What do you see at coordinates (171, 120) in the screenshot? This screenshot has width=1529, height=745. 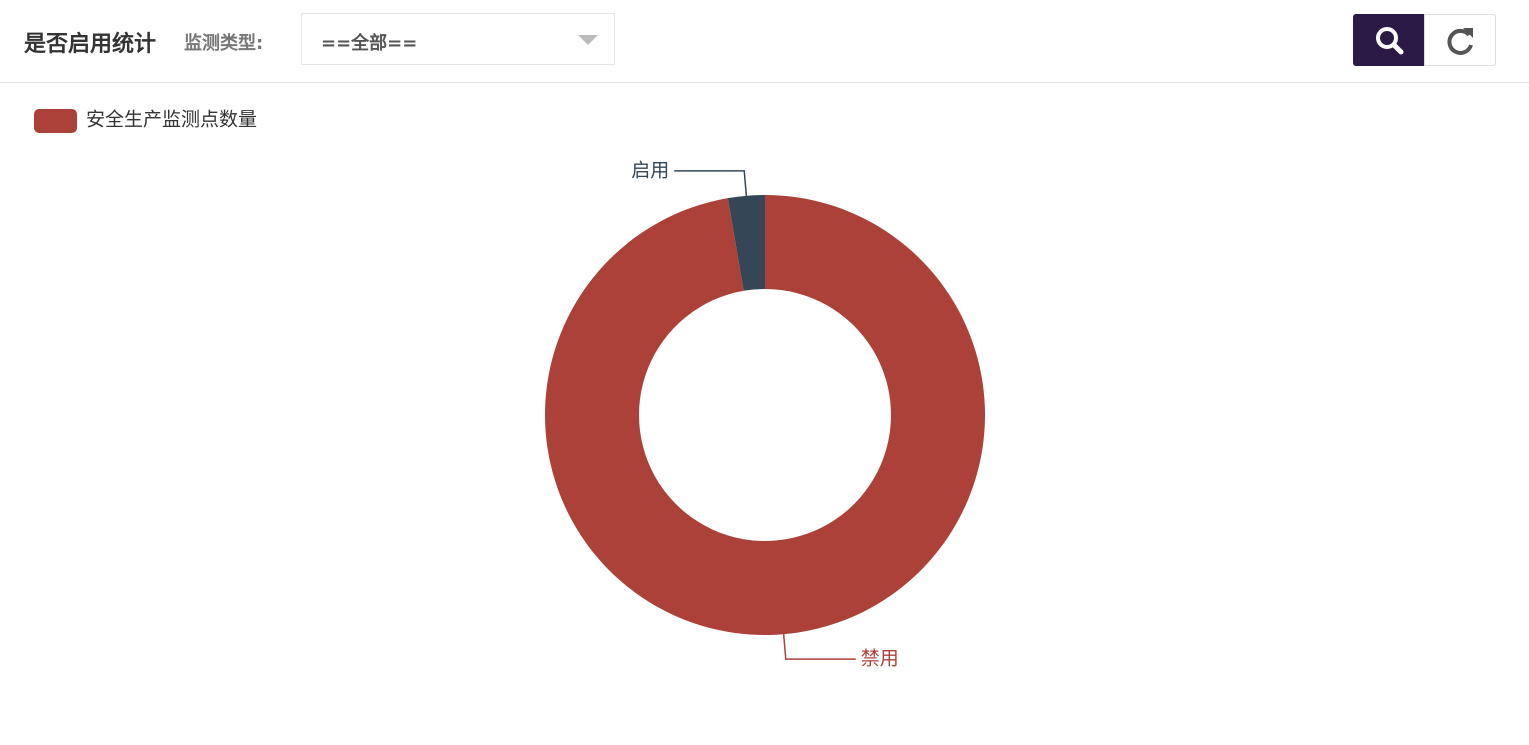 I see `legend-label: 安全生产监测点数量` at bounding box center [171, 120].